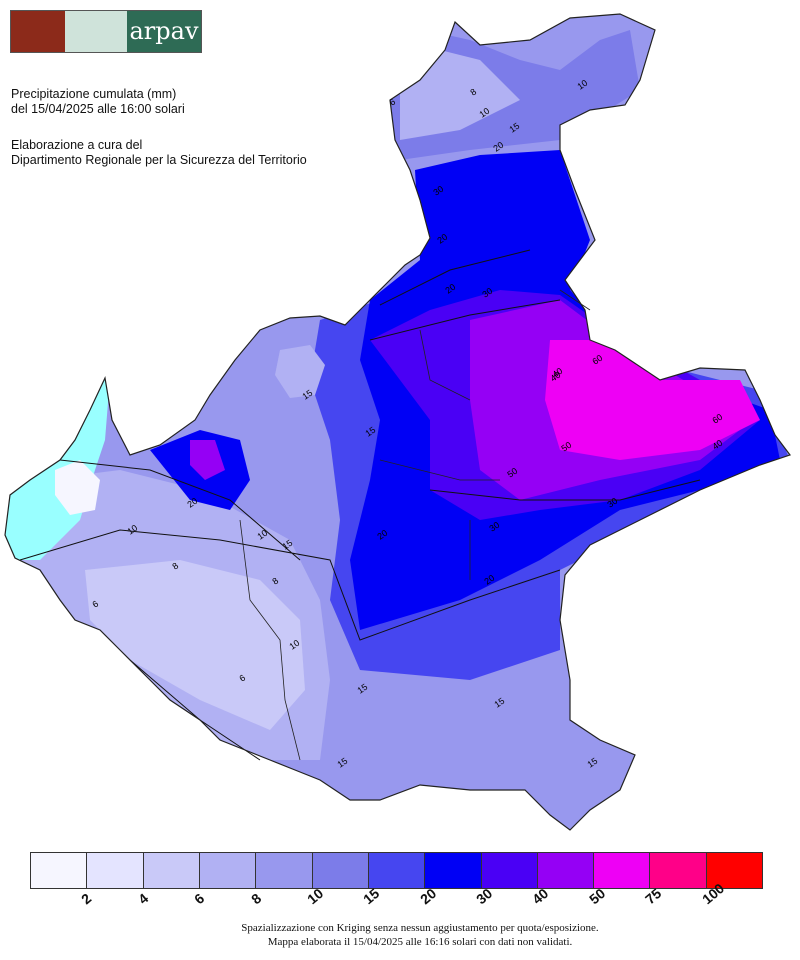 The height and width of the screenshot is (960, 800). Describe the element at coordinates (255, 898) in the screenshot. I see `legend-tick-label: 8` at that location.